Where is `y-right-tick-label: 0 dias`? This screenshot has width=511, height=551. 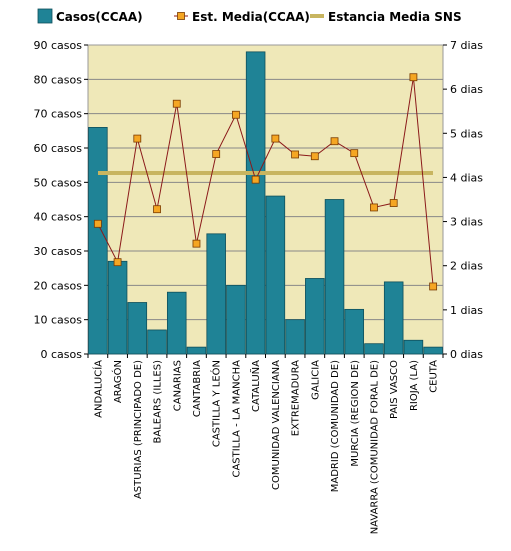
y-right-tick-label: 0 dias is located at coordinates (466, 354).